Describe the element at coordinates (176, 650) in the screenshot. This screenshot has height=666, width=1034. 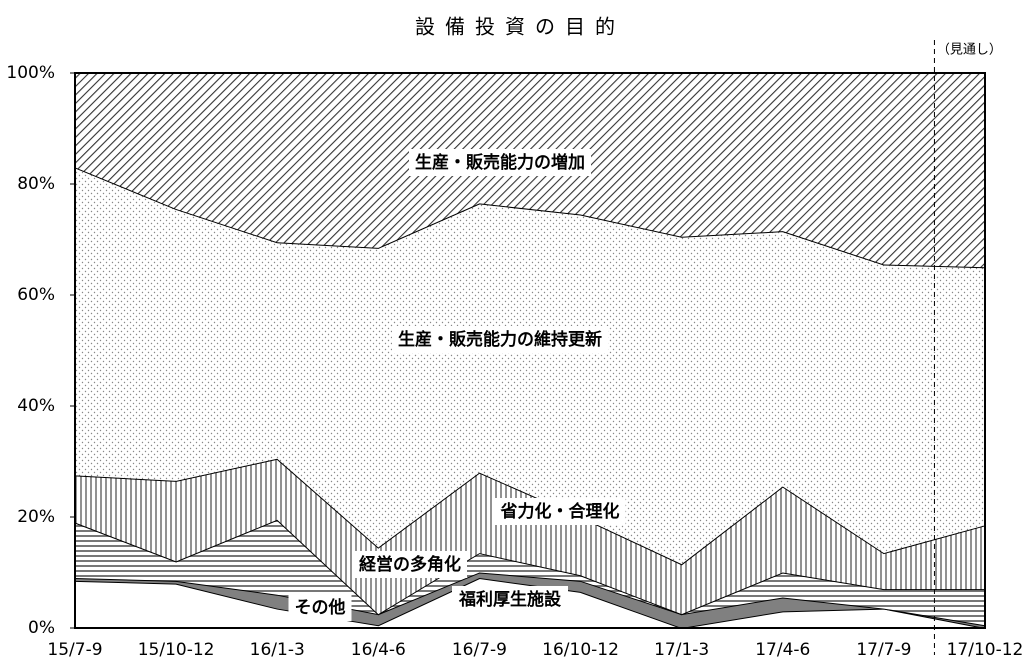
I see `x-tick-label: 15/10-12` at that location.